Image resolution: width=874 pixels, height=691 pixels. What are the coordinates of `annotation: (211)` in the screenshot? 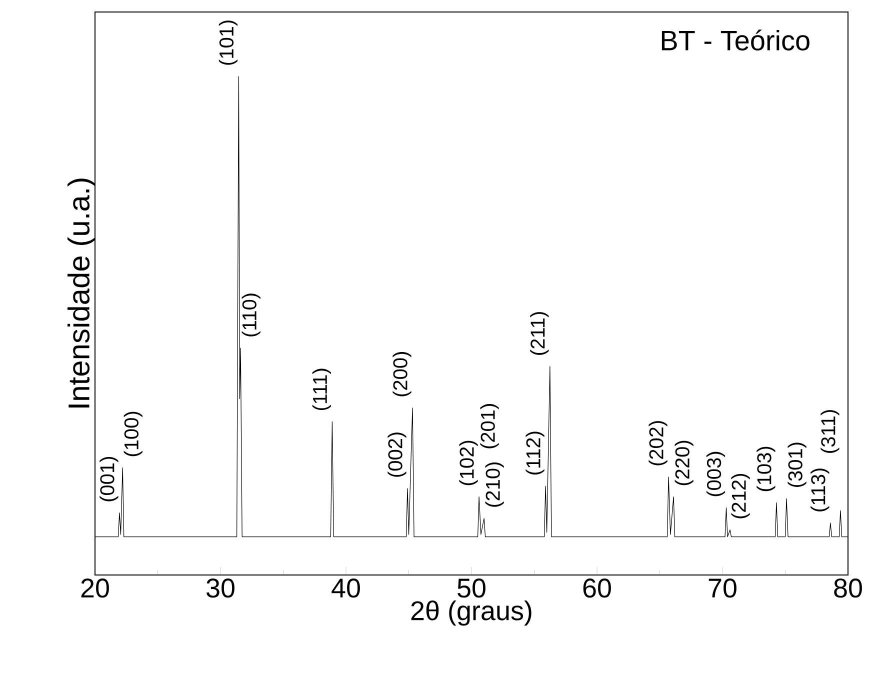 It's located at (539, 333).